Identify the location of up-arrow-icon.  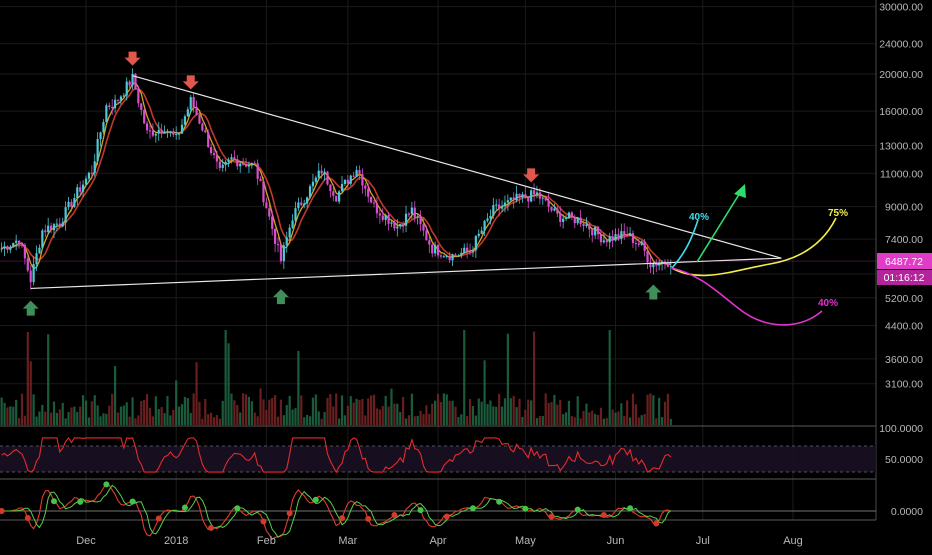
(280, 297).